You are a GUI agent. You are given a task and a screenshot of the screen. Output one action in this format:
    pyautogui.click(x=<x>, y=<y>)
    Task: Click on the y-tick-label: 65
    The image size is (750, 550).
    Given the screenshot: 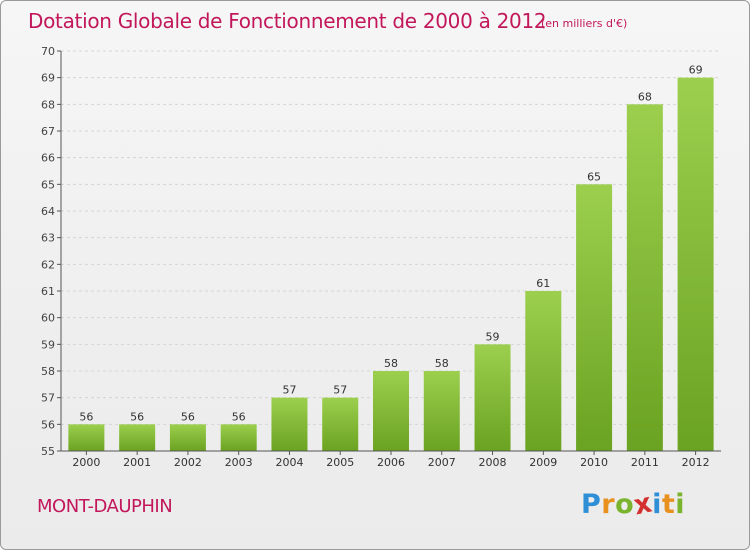 What is the action you would take?
    pyautogui.click(x=48, y=184)
    